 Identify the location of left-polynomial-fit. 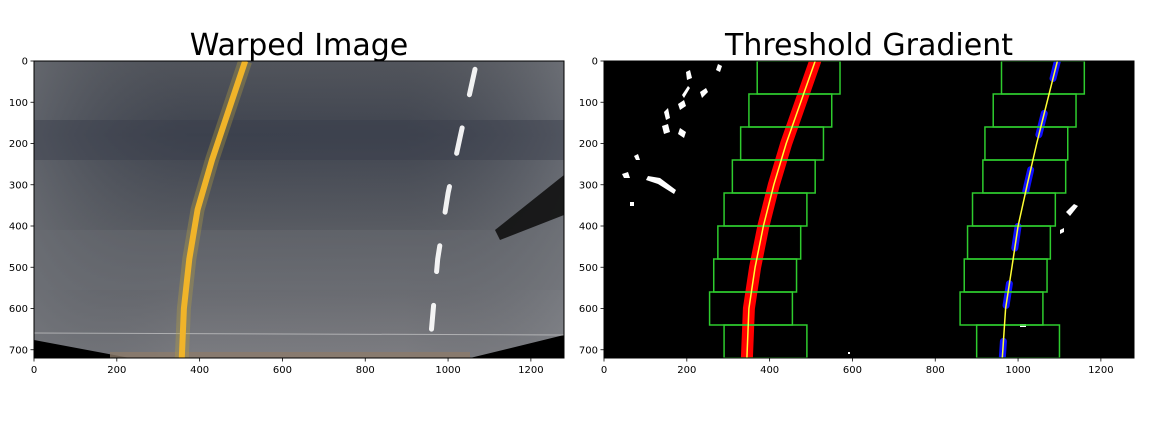
(781, 209).